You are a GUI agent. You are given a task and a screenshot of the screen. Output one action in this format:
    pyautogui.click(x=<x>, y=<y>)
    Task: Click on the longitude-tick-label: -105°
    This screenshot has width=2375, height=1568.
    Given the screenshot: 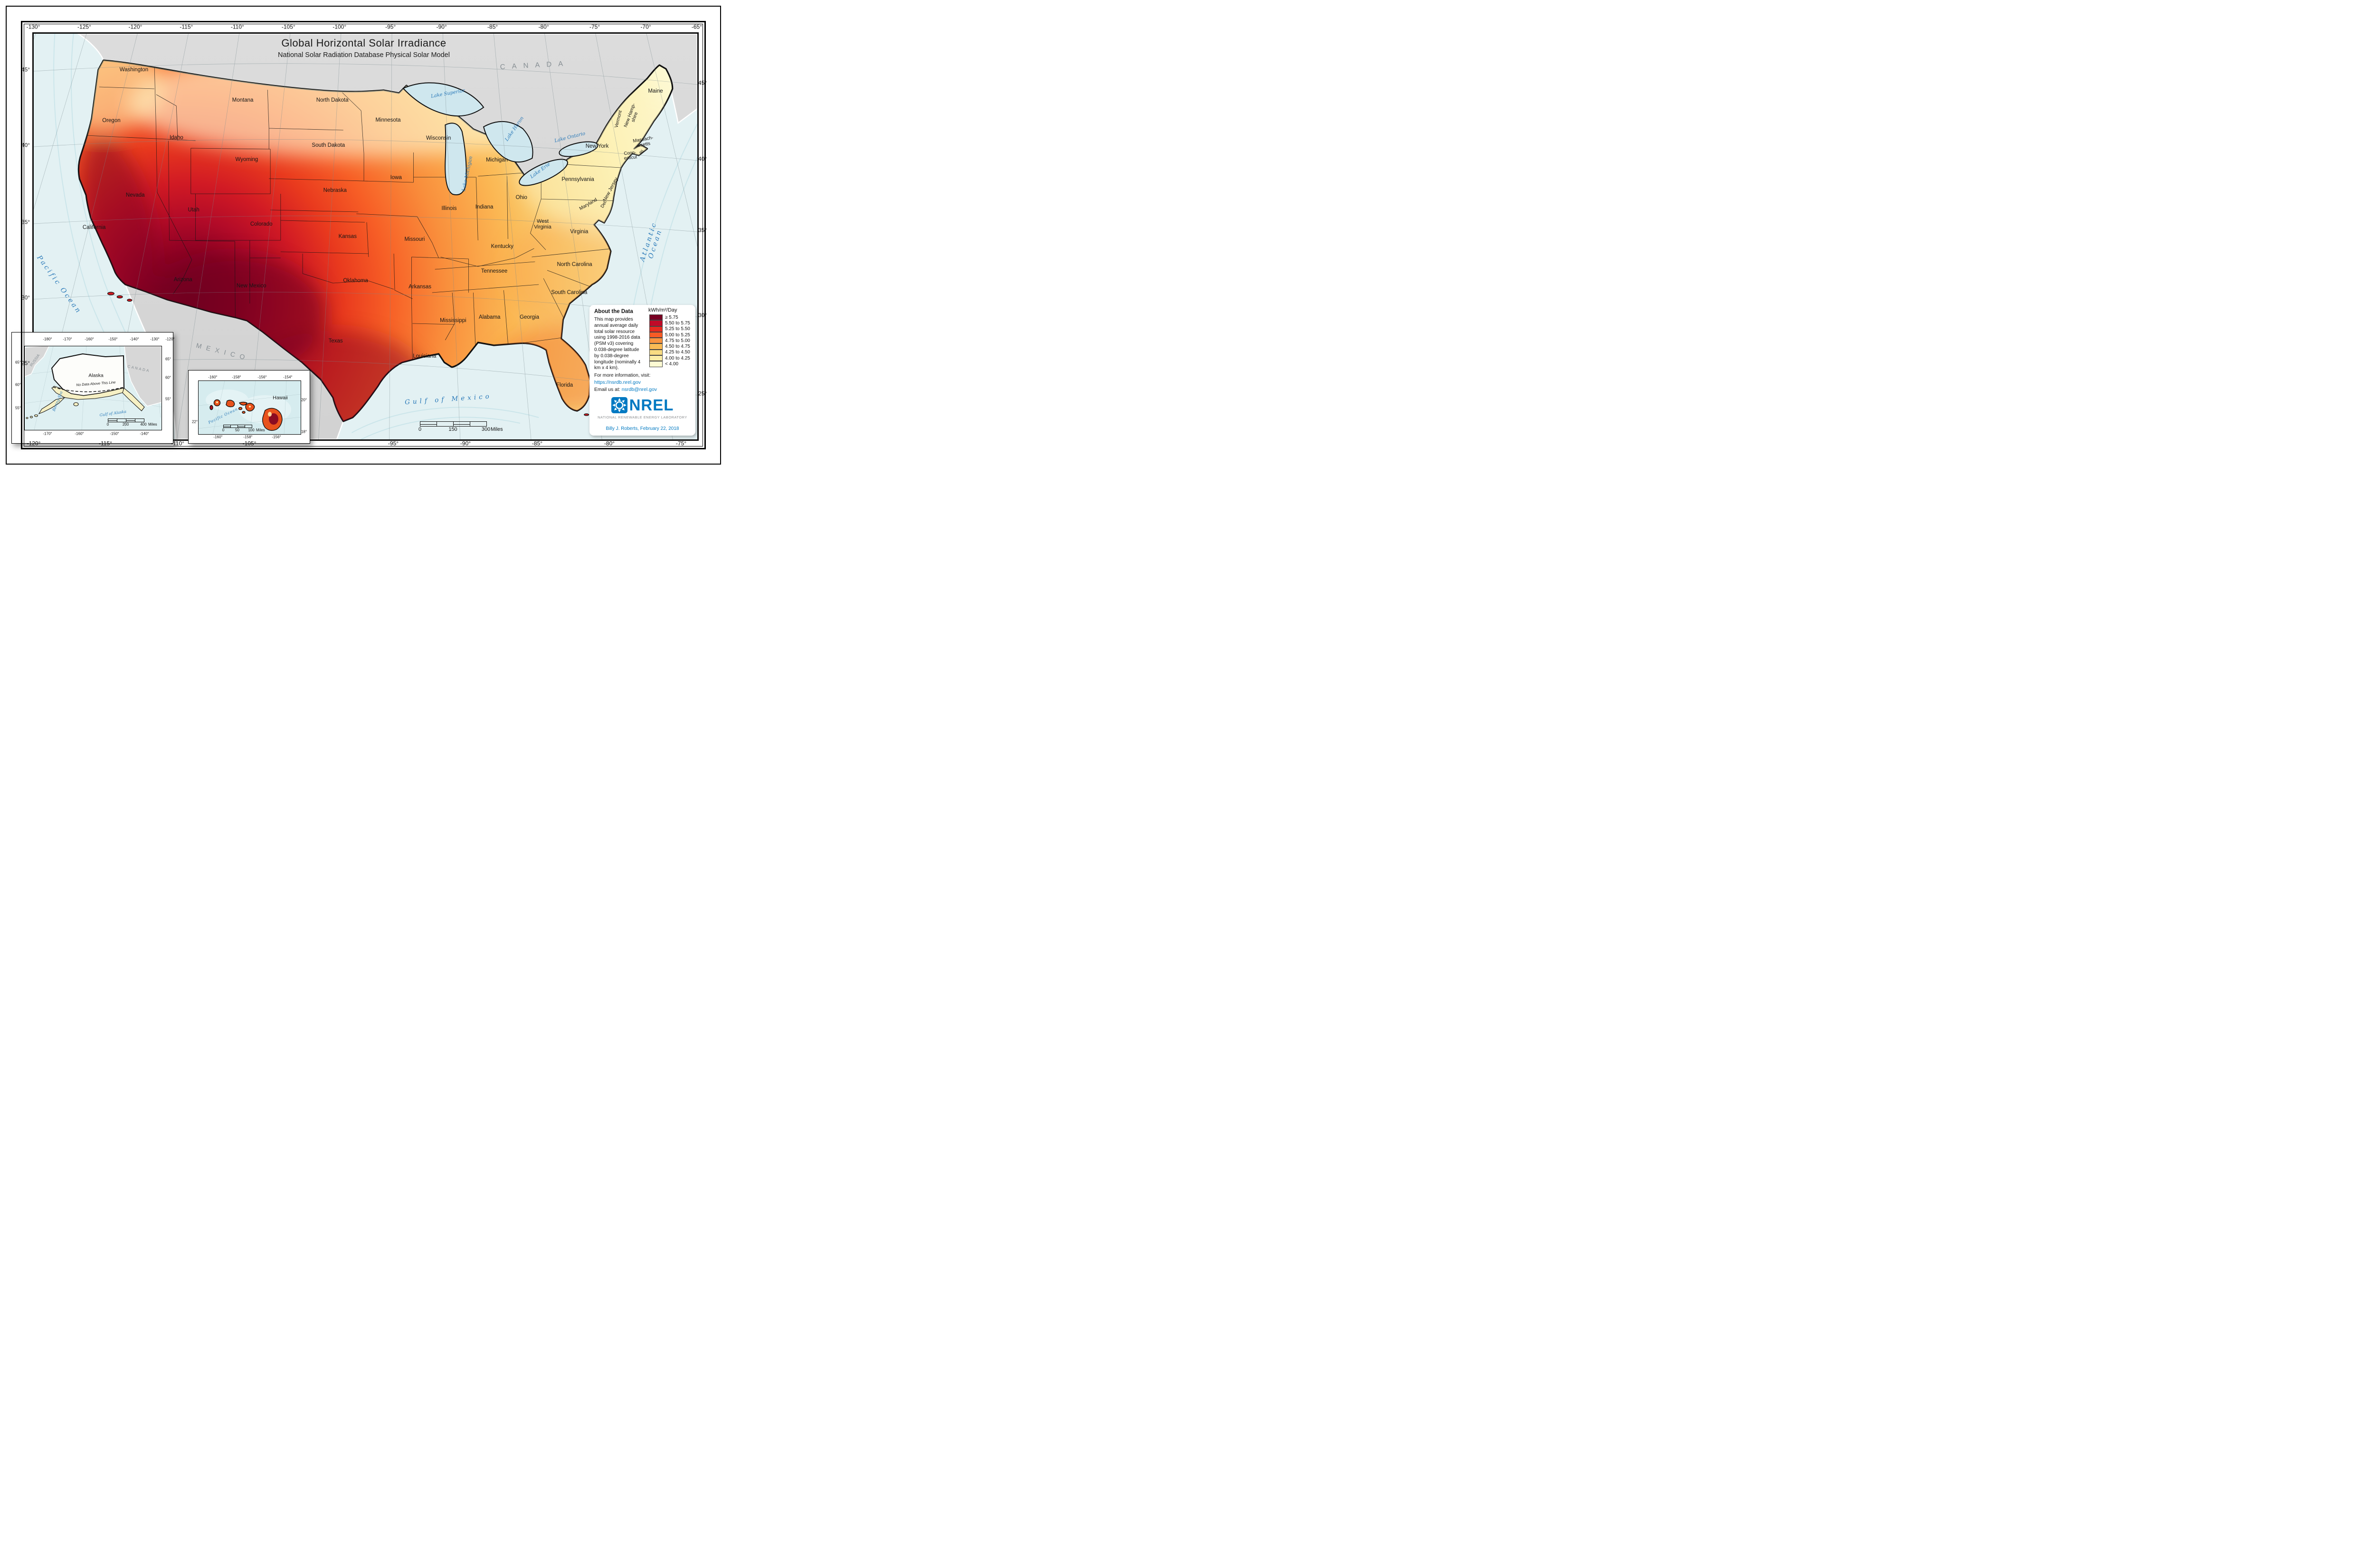 What is the action you would take?
    pyautogui.click(x=288, y=26)
    